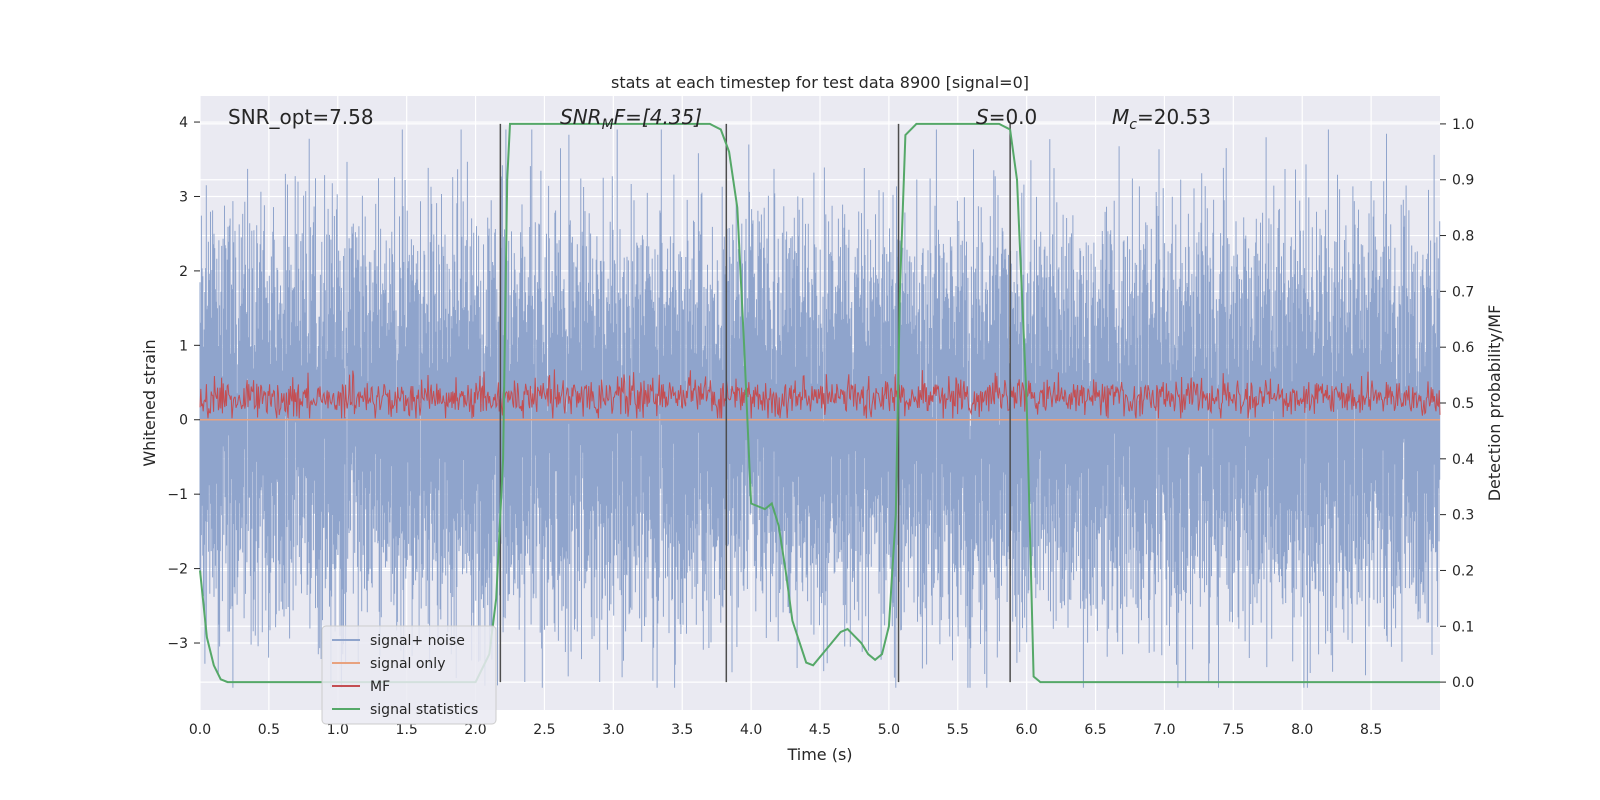  What do you see at coordinates (1463, 237) in the screenshot?
I see `y2-tick-label: 0.8` at bounding box center [1463, 237].